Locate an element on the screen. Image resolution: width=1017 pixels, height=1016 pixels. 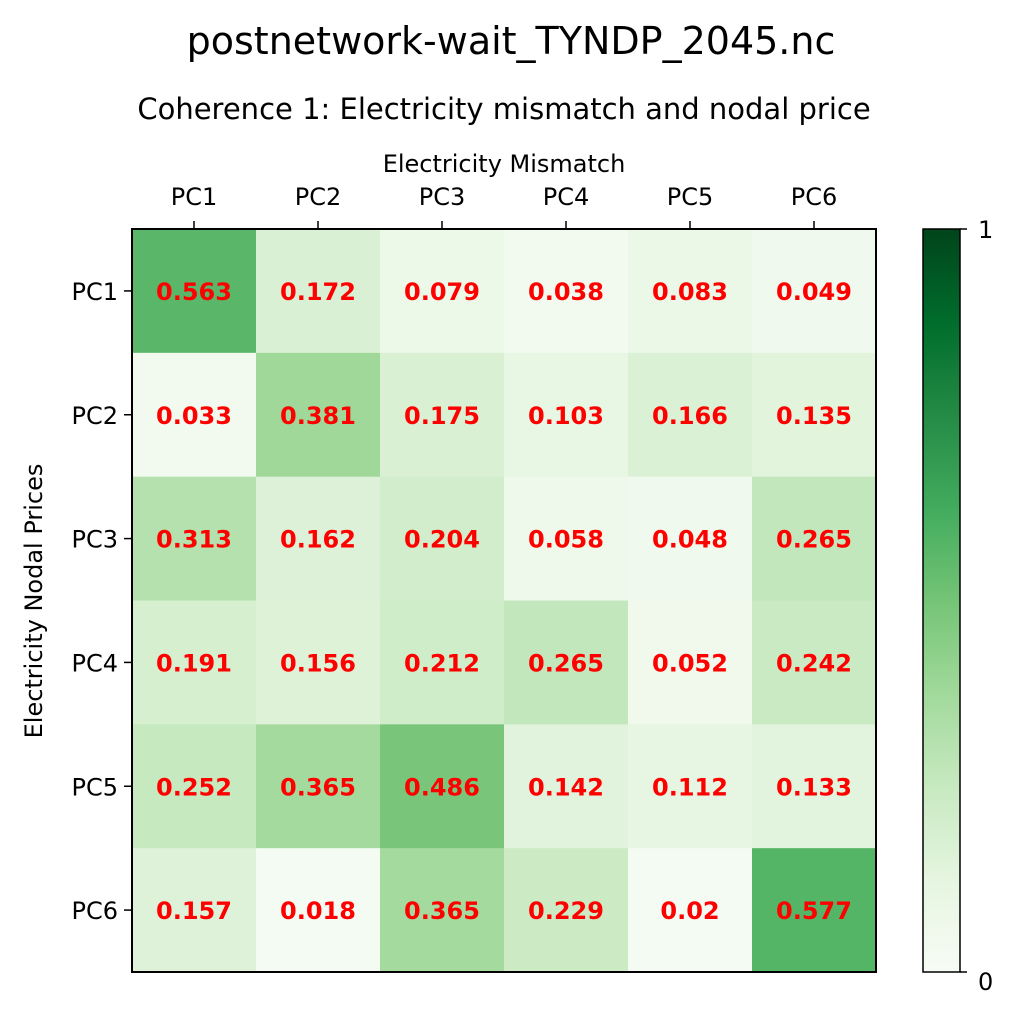
cell-value-label: 0.142 is located at coordinates (566, 787).